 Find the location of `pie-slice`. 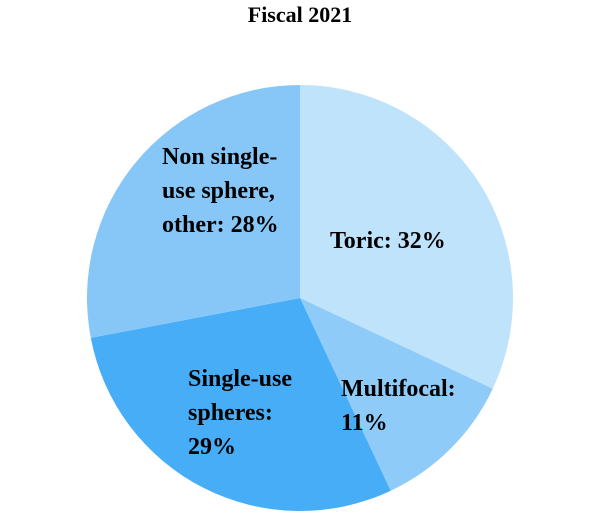

pie-slice is located at coordinates (396, 394).